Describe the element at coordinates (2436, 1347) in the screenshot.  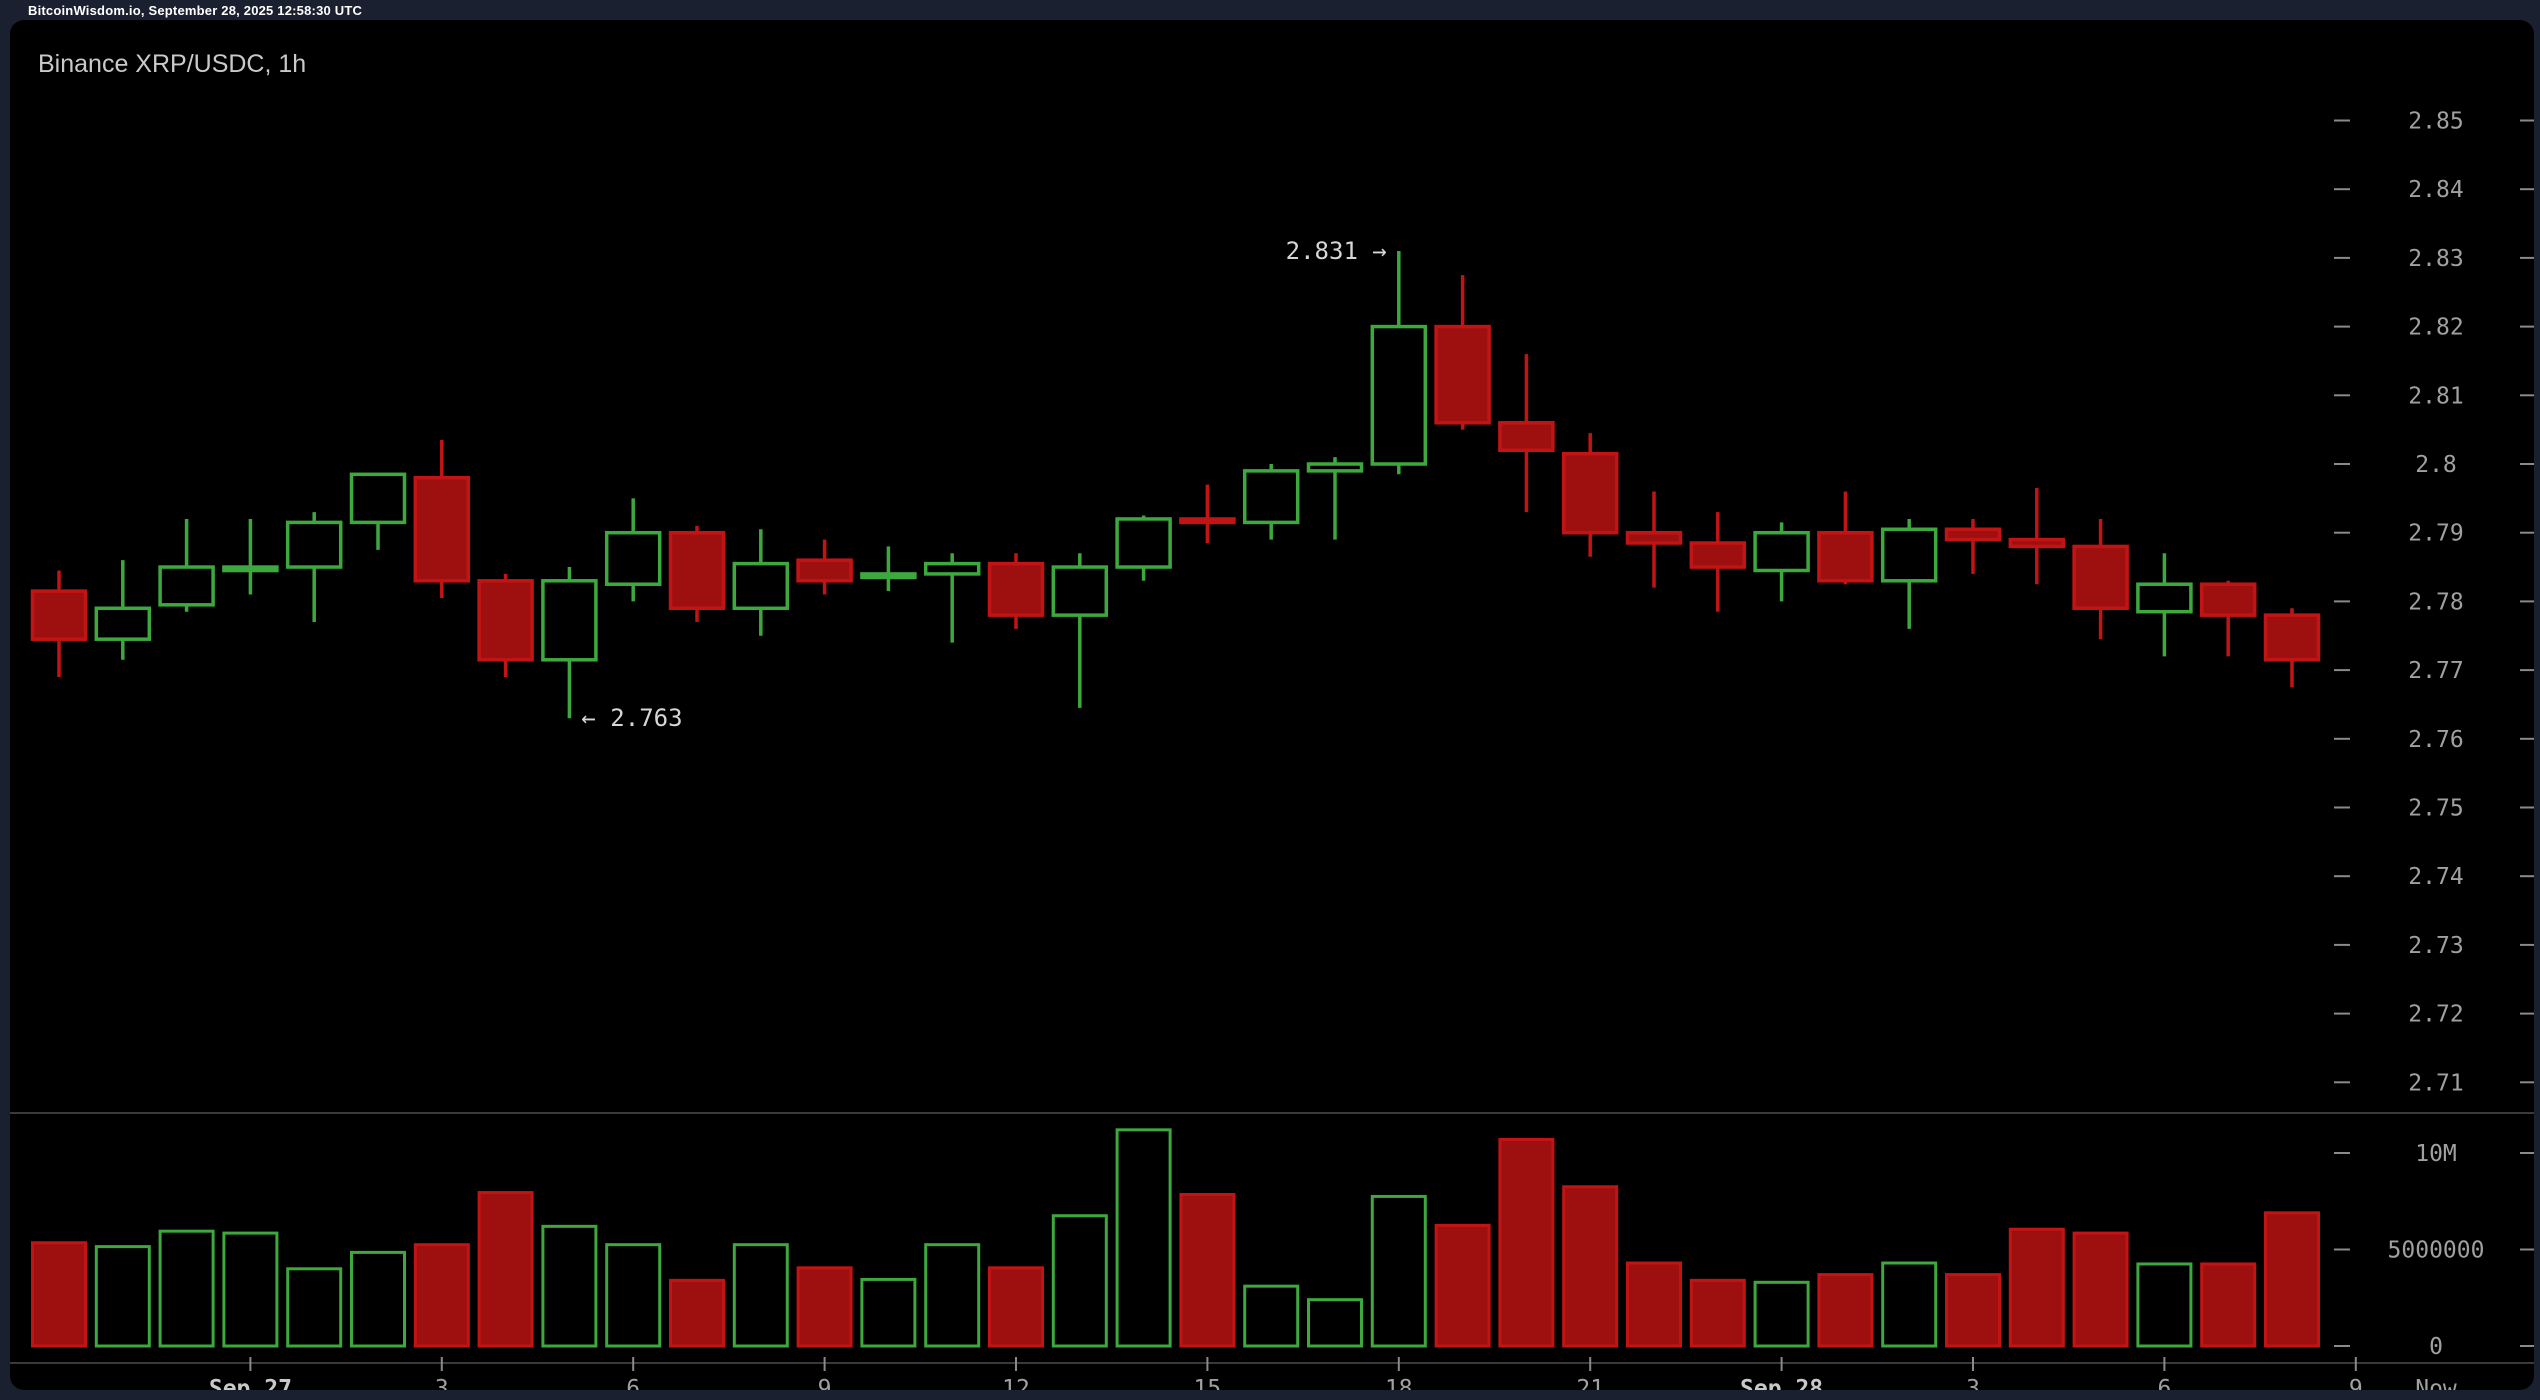
I see `volume-axis-label: 0` at that location.